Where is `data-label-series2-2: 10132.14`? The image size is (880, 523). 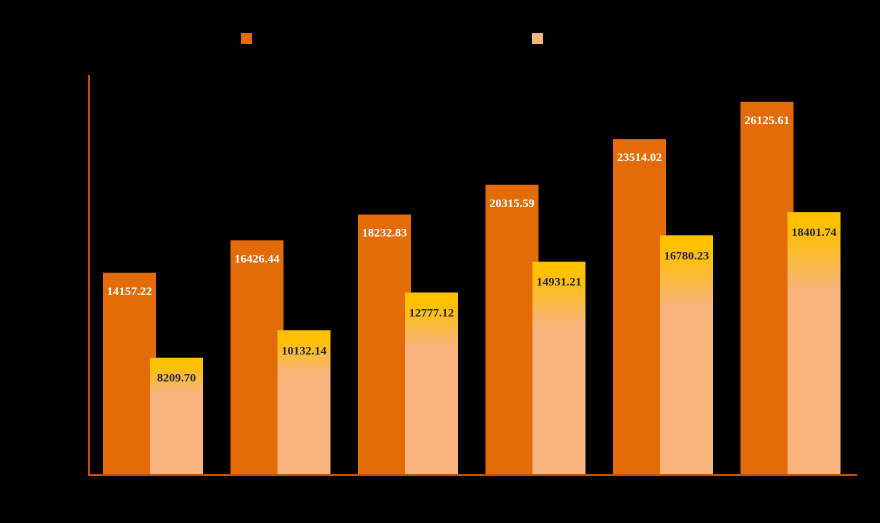 data-label-series2-2: 10132.14 is located at coordinates (304, 350).